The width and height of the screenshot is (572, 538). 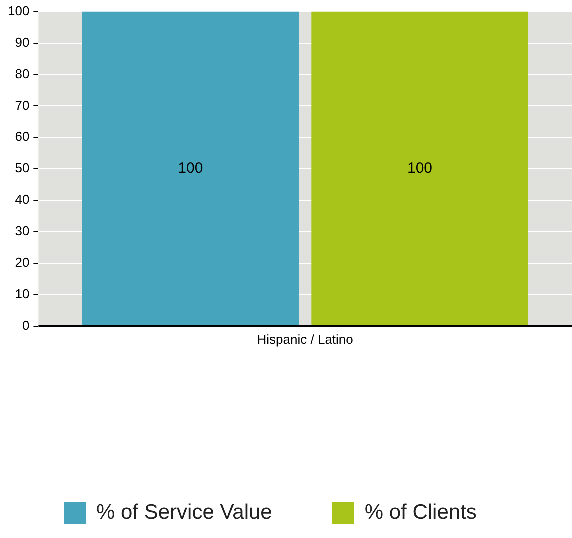 I want to click on y-tick-label: 20, so click(x=22, y=262).